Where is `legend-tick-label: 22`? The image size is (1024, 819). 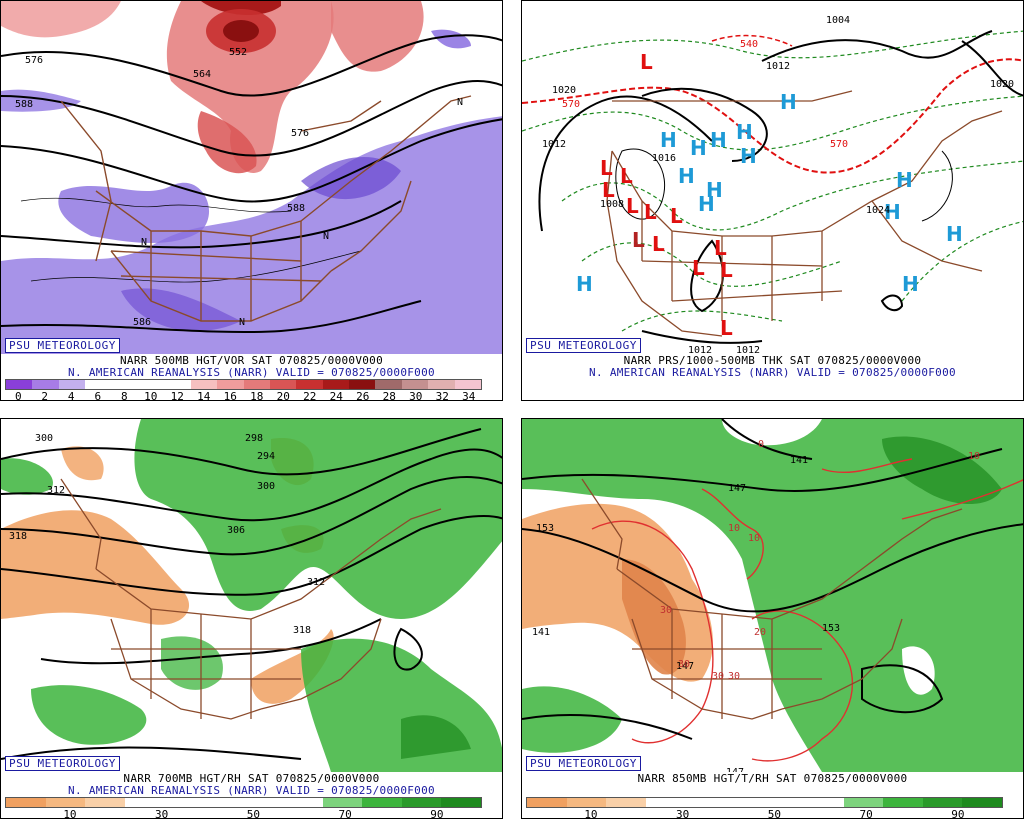 legend-tick-label: 22 is located at coordinates (310, 395).